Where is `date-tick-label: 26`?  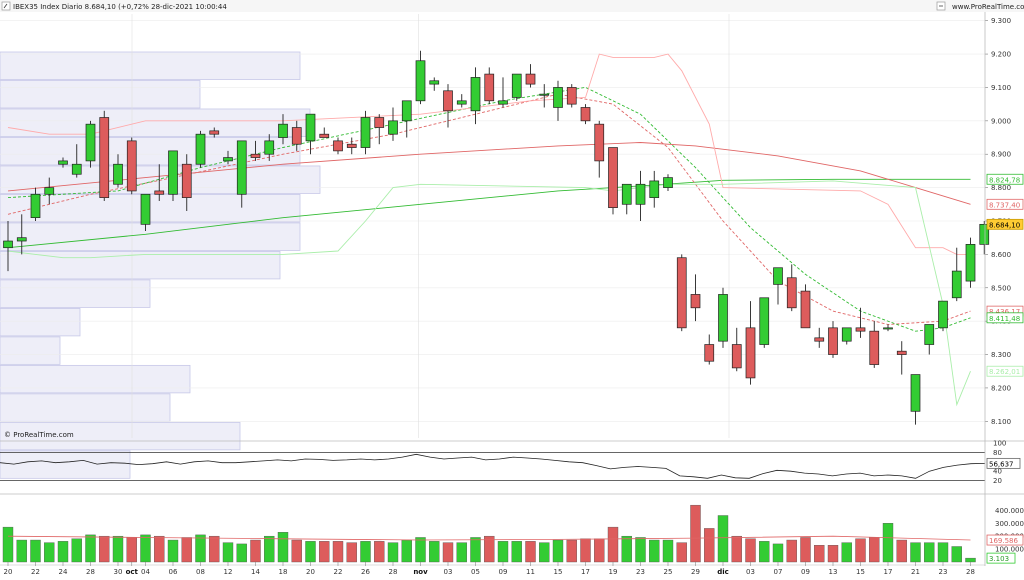 date-tick-label: 26 is located at coordinates (365, 572).